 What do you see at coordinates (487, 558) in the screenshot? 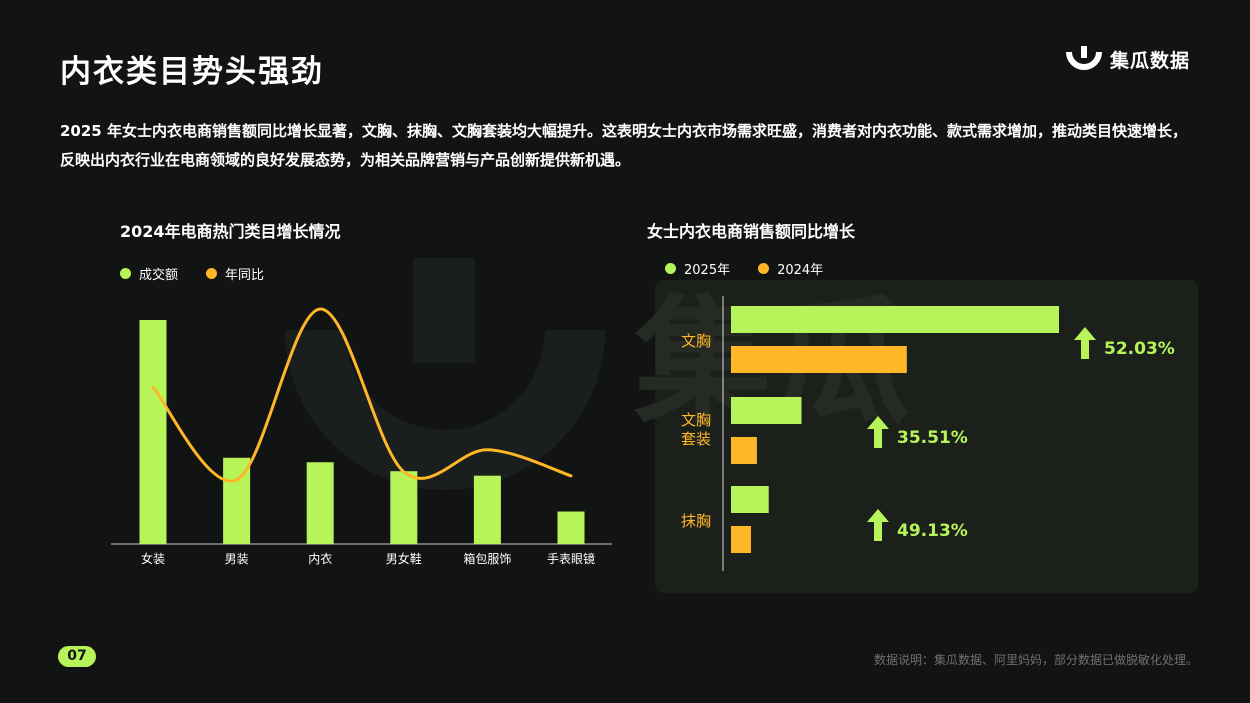
I see `x-tick-label: 箱包服饰` at bounding box center [487, 558].